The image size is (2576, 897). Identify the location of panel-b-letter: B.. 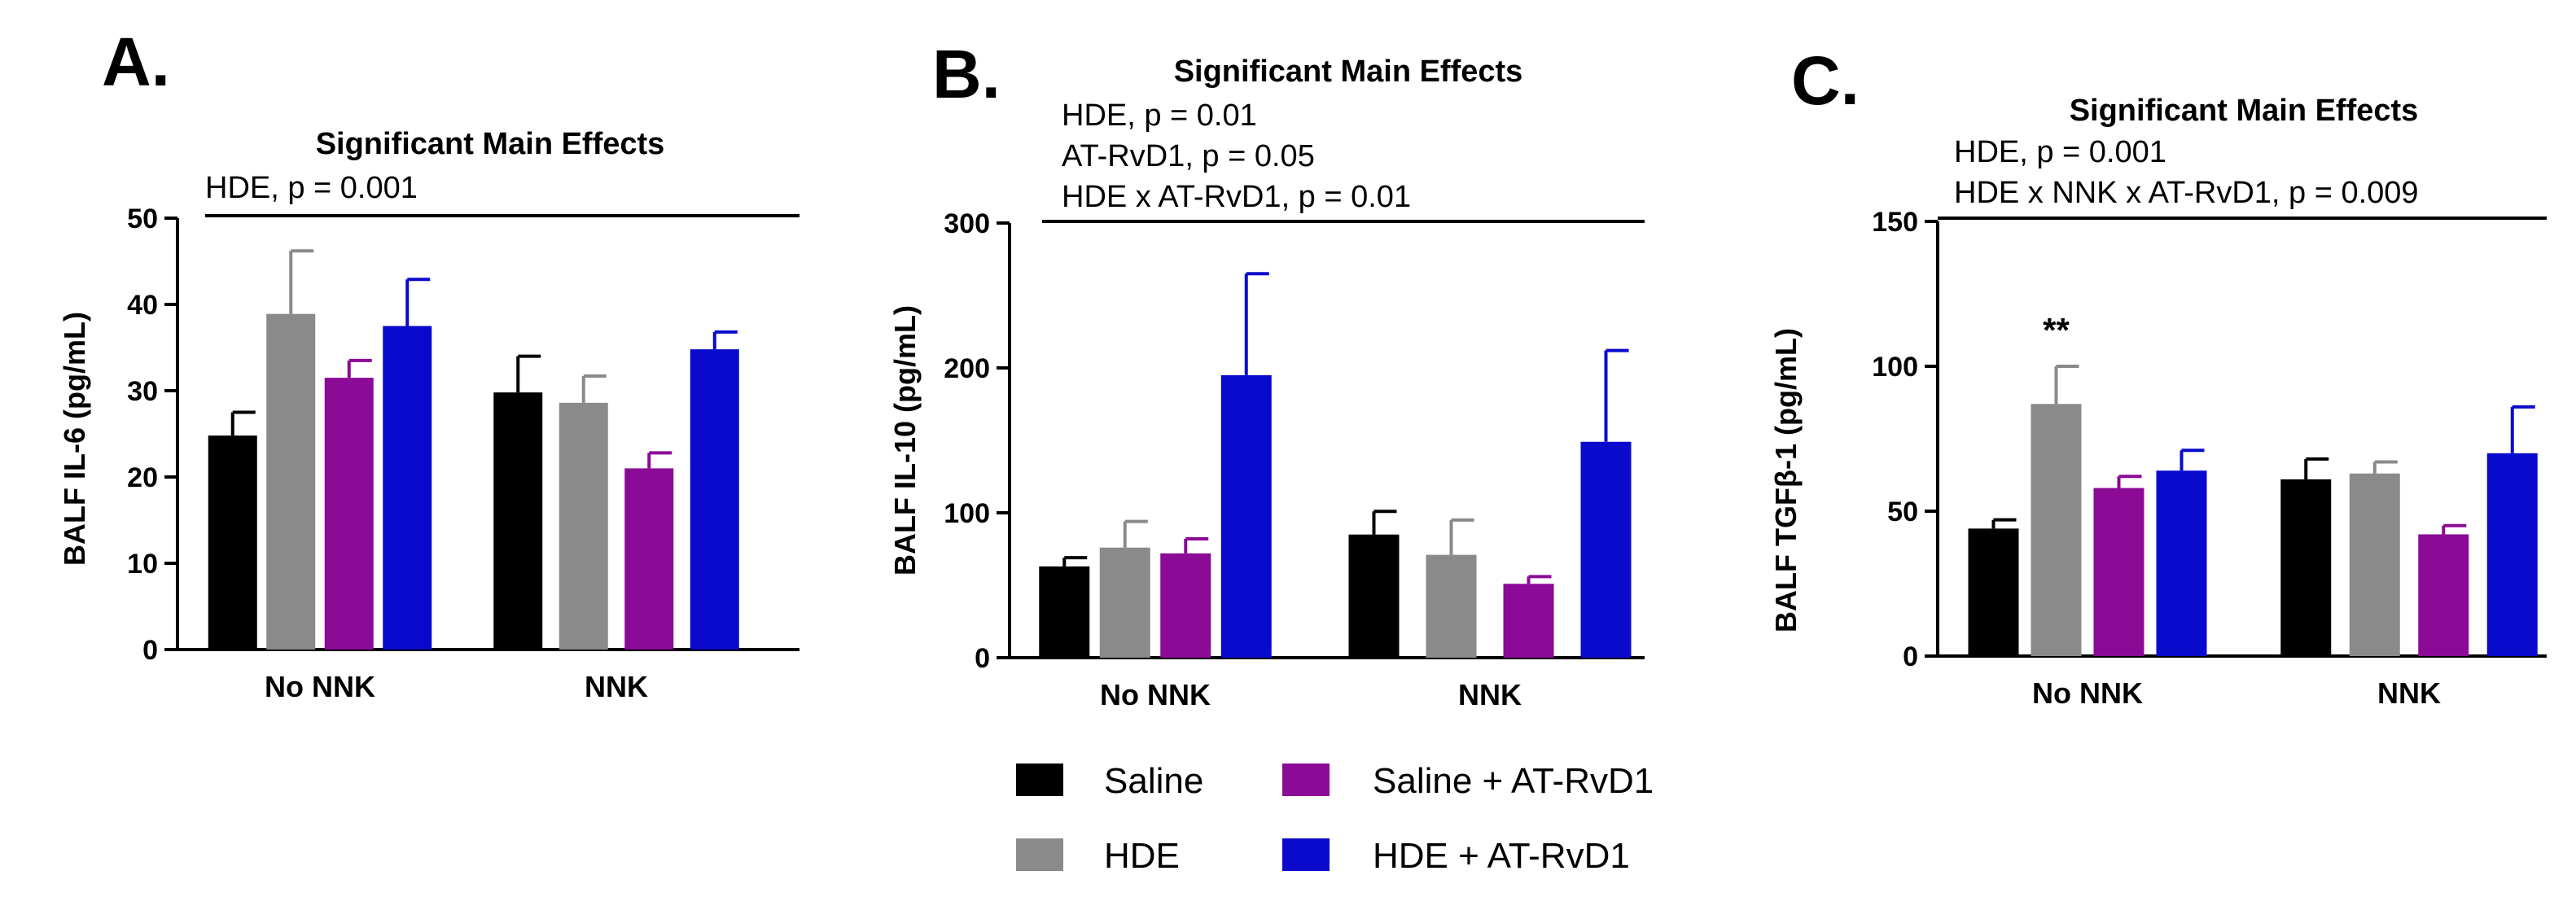
(966, 74).